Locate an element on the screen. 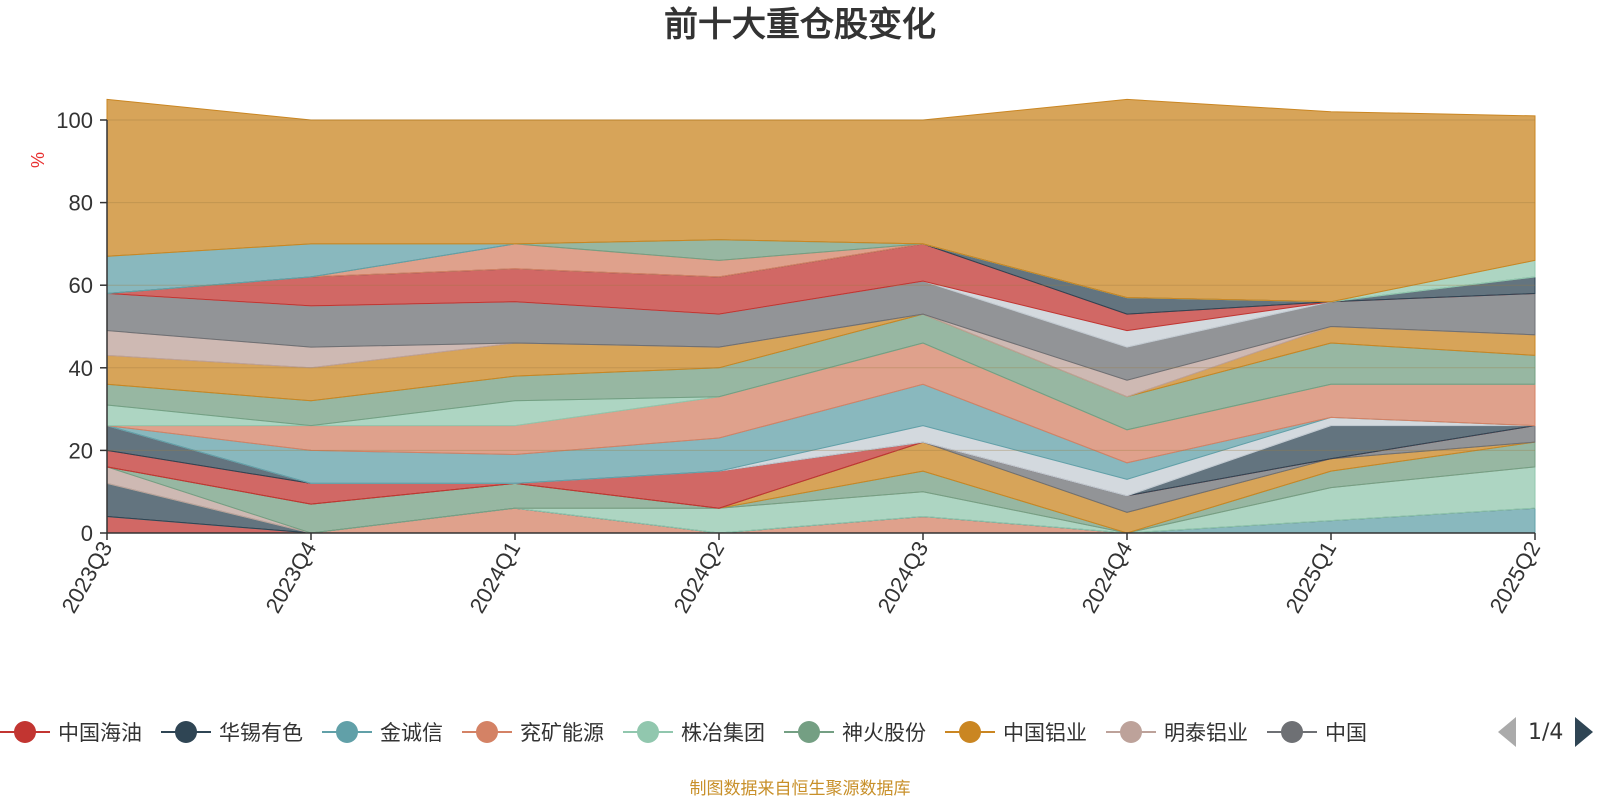 The width and height of the screenshot is (1600, 800). legend-item: 中国海油 is located at coordinates (71, 732).